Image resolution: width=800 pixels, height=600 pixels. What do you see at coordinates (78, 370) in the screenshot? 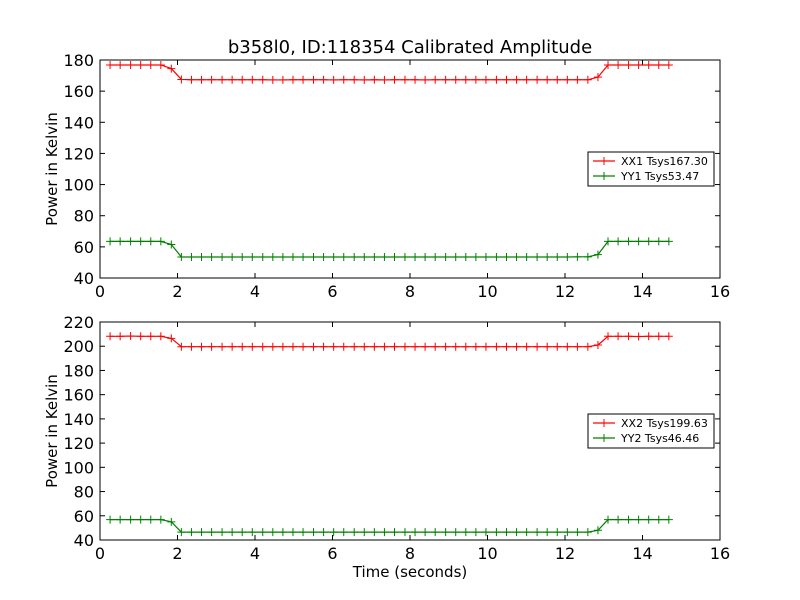
I see `y-tick-label: 180` at bounding box center [78, 370].